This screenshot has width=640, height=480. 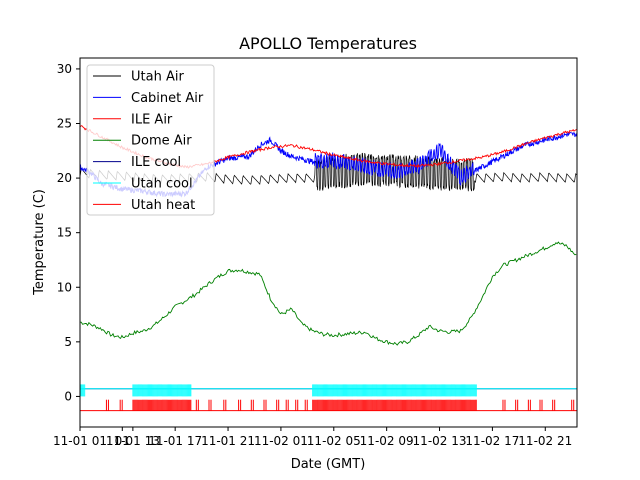 I want to click on y-tick-label: 0, so click(x=68, y=396).